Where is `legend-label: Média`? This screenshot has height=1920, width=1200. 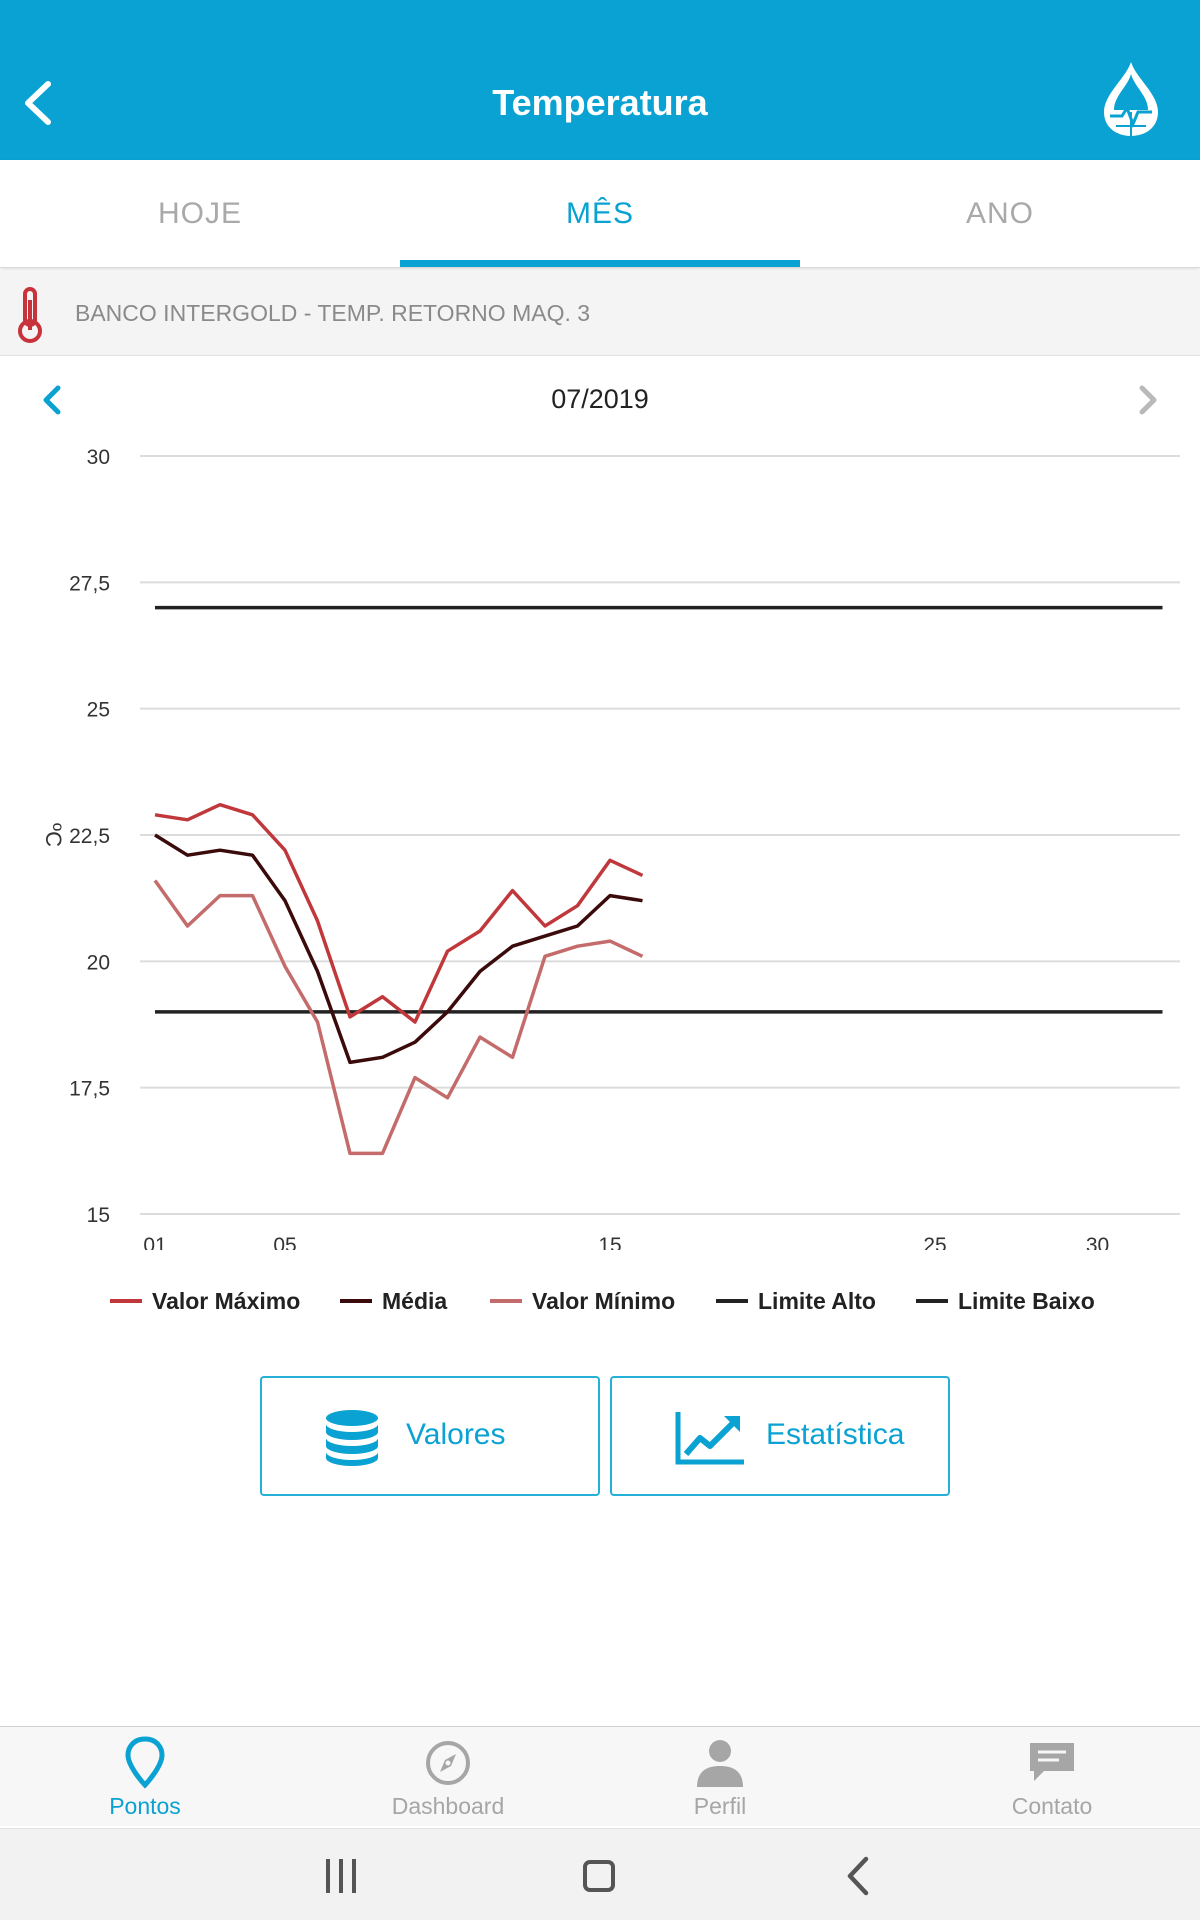 legend-label: Média is located at coordinates (415, 1301).